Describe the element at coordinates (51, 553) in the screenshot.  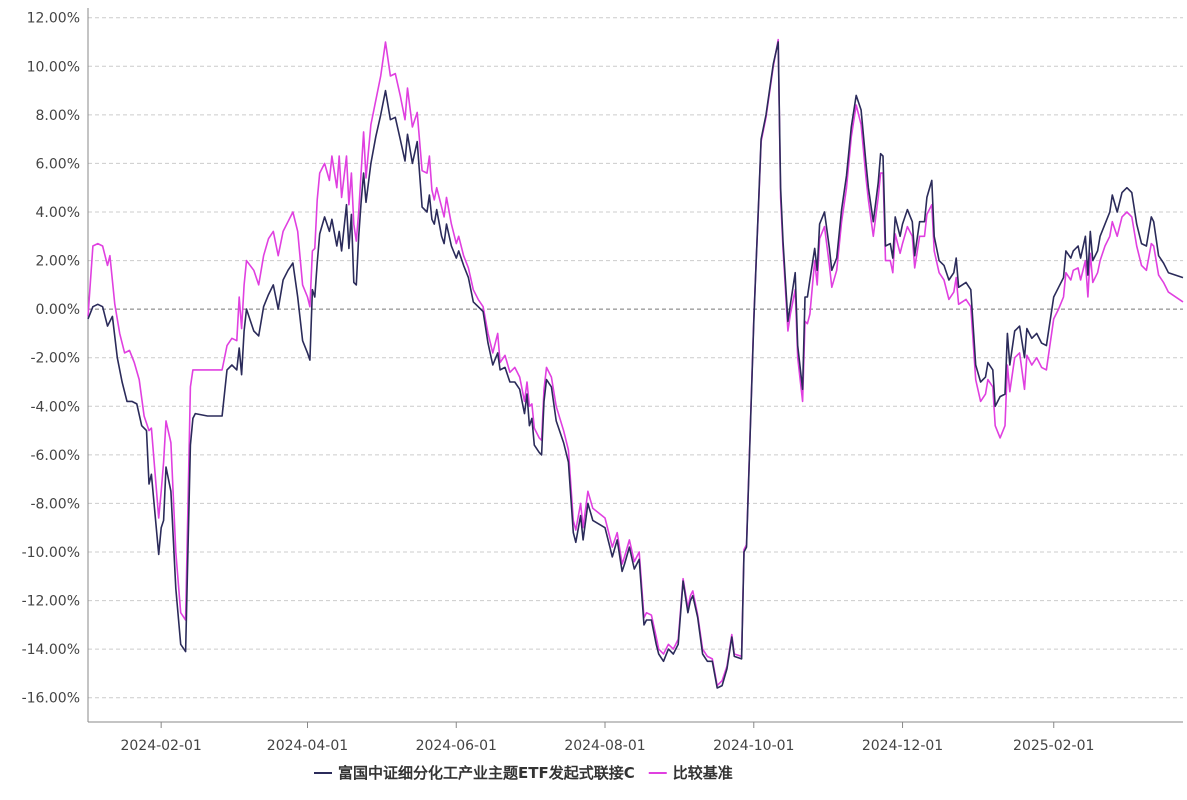
I see `y-tick-label: -10.00%` at that location.